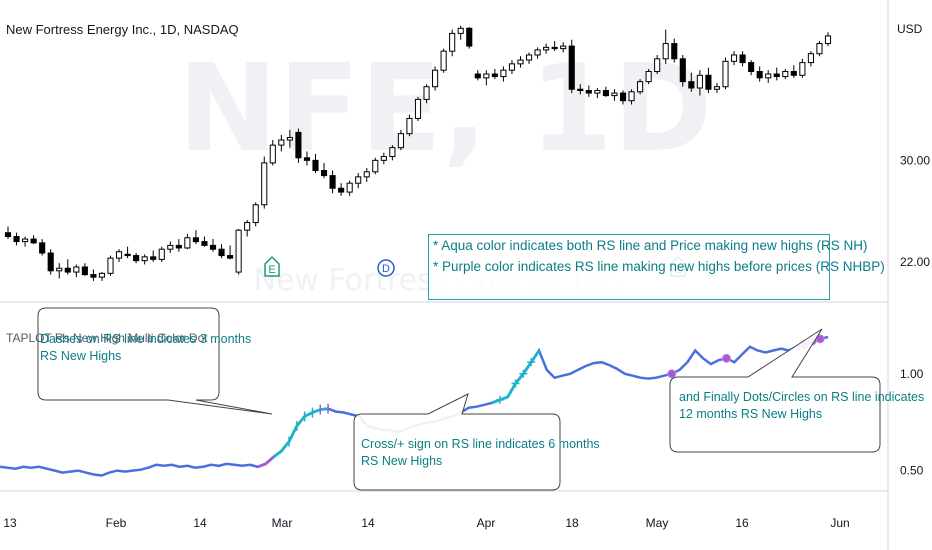 The image size is (932, 550). I want to click on price-tick-label: 30.00, so click(915, 160).